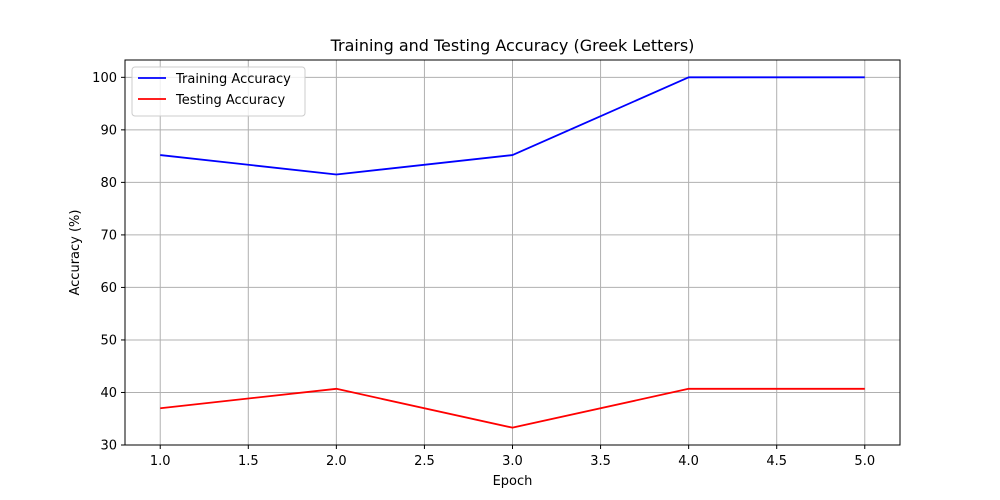  I want to click on x-tick-label: 2.0, so click(336, 461).